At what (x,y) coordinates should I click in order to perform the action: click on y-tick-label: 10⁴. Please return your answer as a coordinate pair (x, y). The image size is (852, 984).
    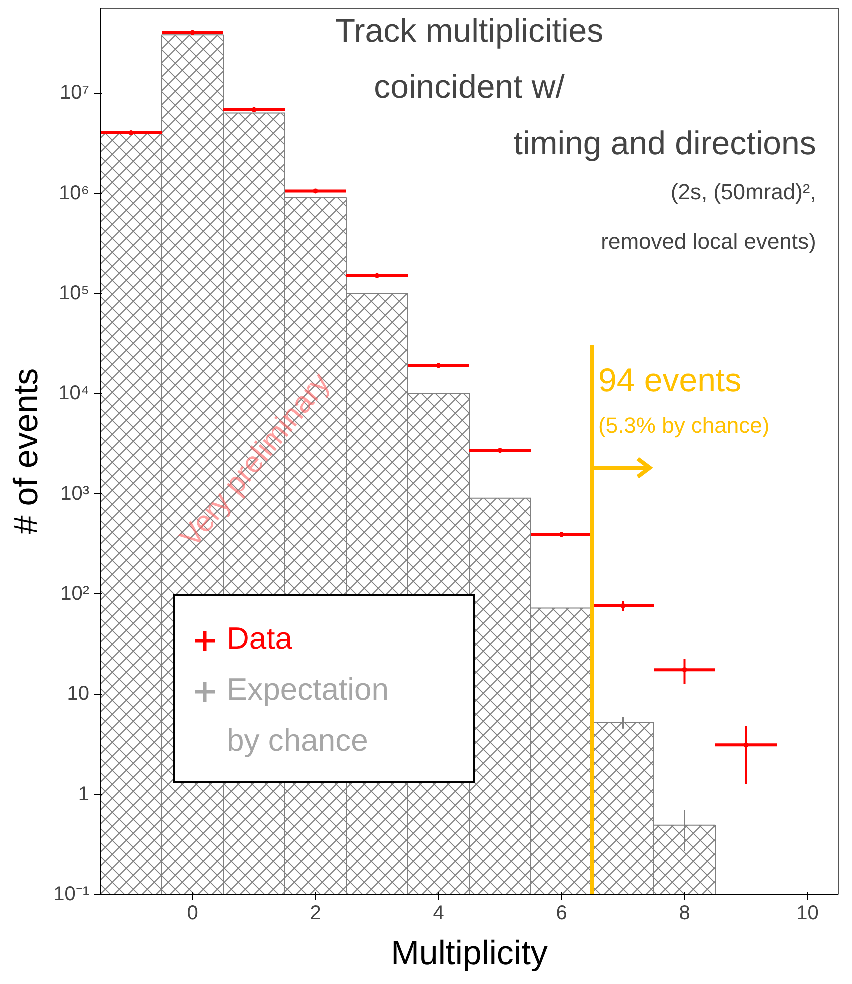
    Looking at the image, I should click on (74, 393).